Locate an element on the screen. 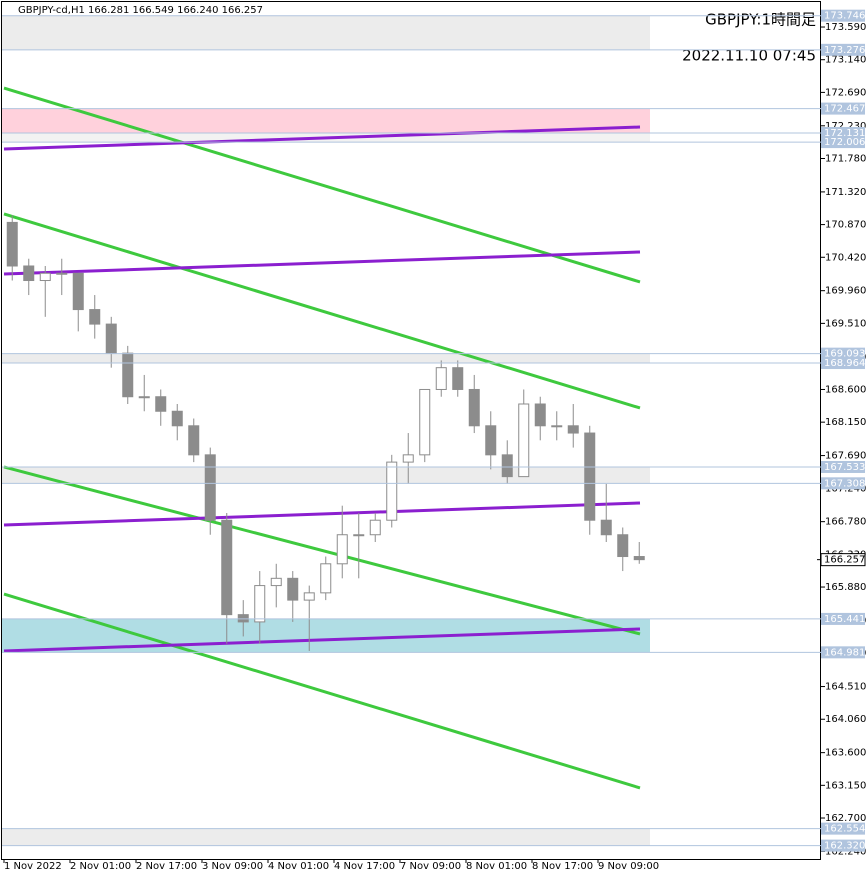 This screenshot has width=866, height=876. level-label: 172.006 is located at coordinates (844, 142).